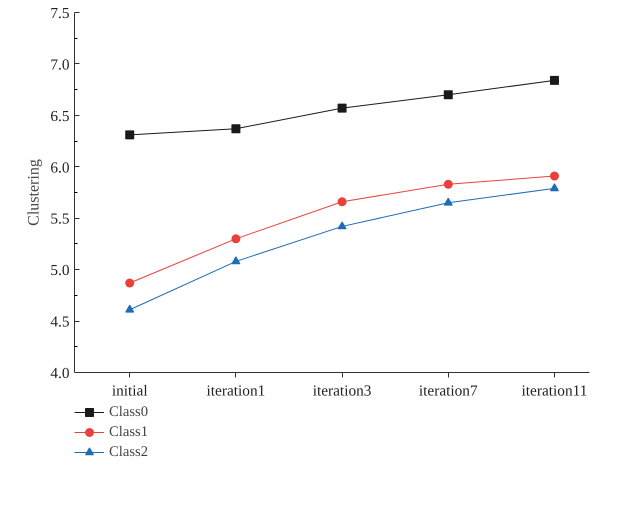  Describe the element at coordinates (60, 373) in the screenshot. I see `y-tick-label: 4.0` at that location.